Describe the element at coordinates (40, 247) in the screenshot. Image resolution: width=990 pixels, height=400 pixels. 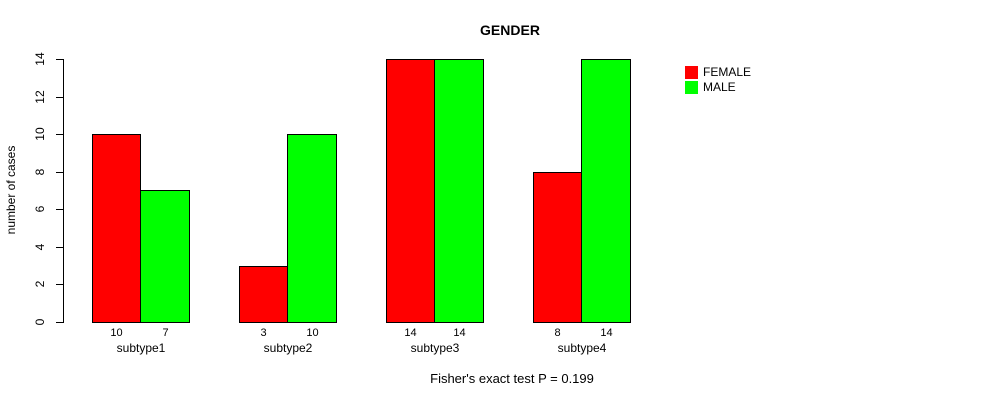
I see `y-tick-label: 4` at that location.